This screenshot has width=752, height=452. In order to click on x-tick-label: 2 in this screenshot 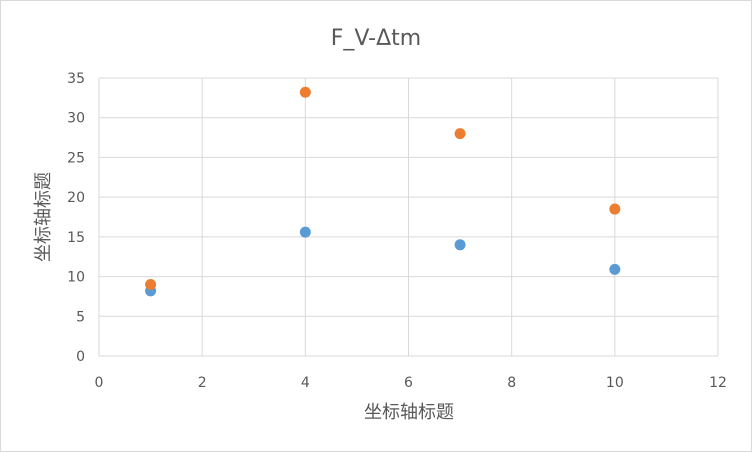, I will do `click(202, 383)`.